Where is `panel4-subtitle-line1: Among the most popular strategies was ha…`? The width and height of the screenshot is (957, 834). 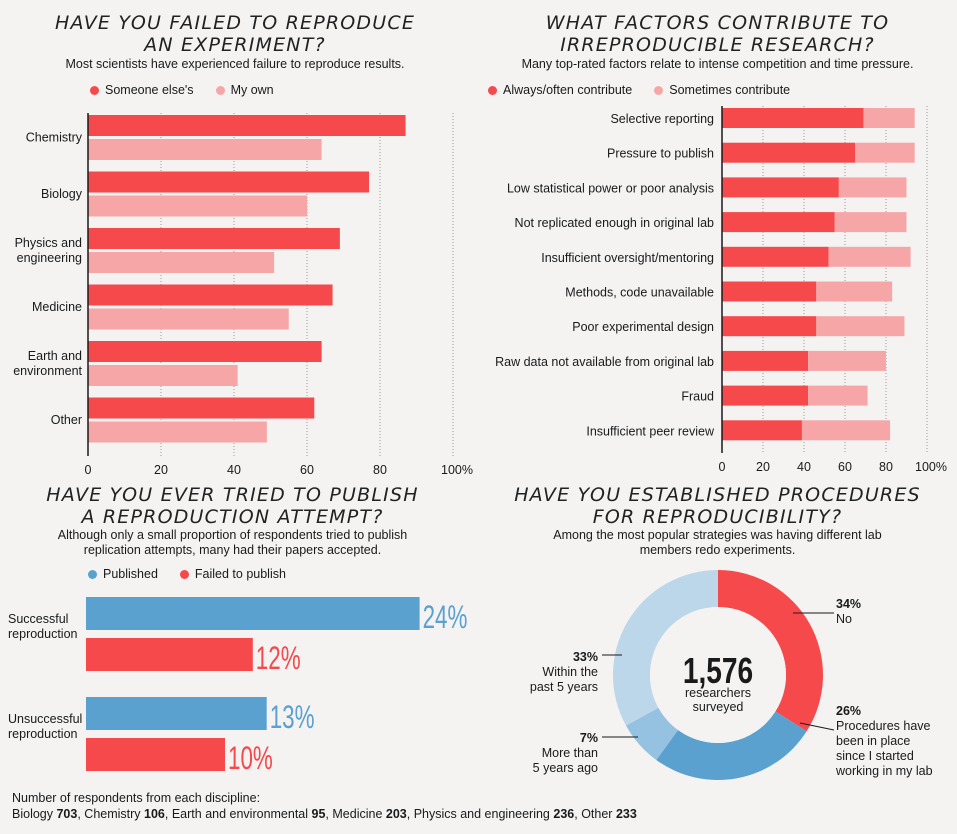
panel4-subtitle-line1: Among the most popular strategies was ha… is located at coordinates (717, 535).